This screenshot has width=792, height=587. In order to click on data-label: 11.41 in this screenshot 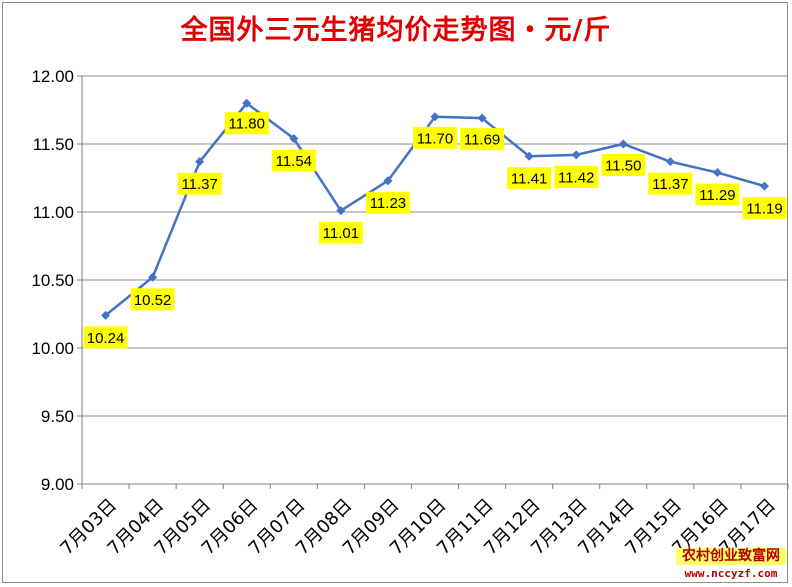, I will do `click(529, 179)`.